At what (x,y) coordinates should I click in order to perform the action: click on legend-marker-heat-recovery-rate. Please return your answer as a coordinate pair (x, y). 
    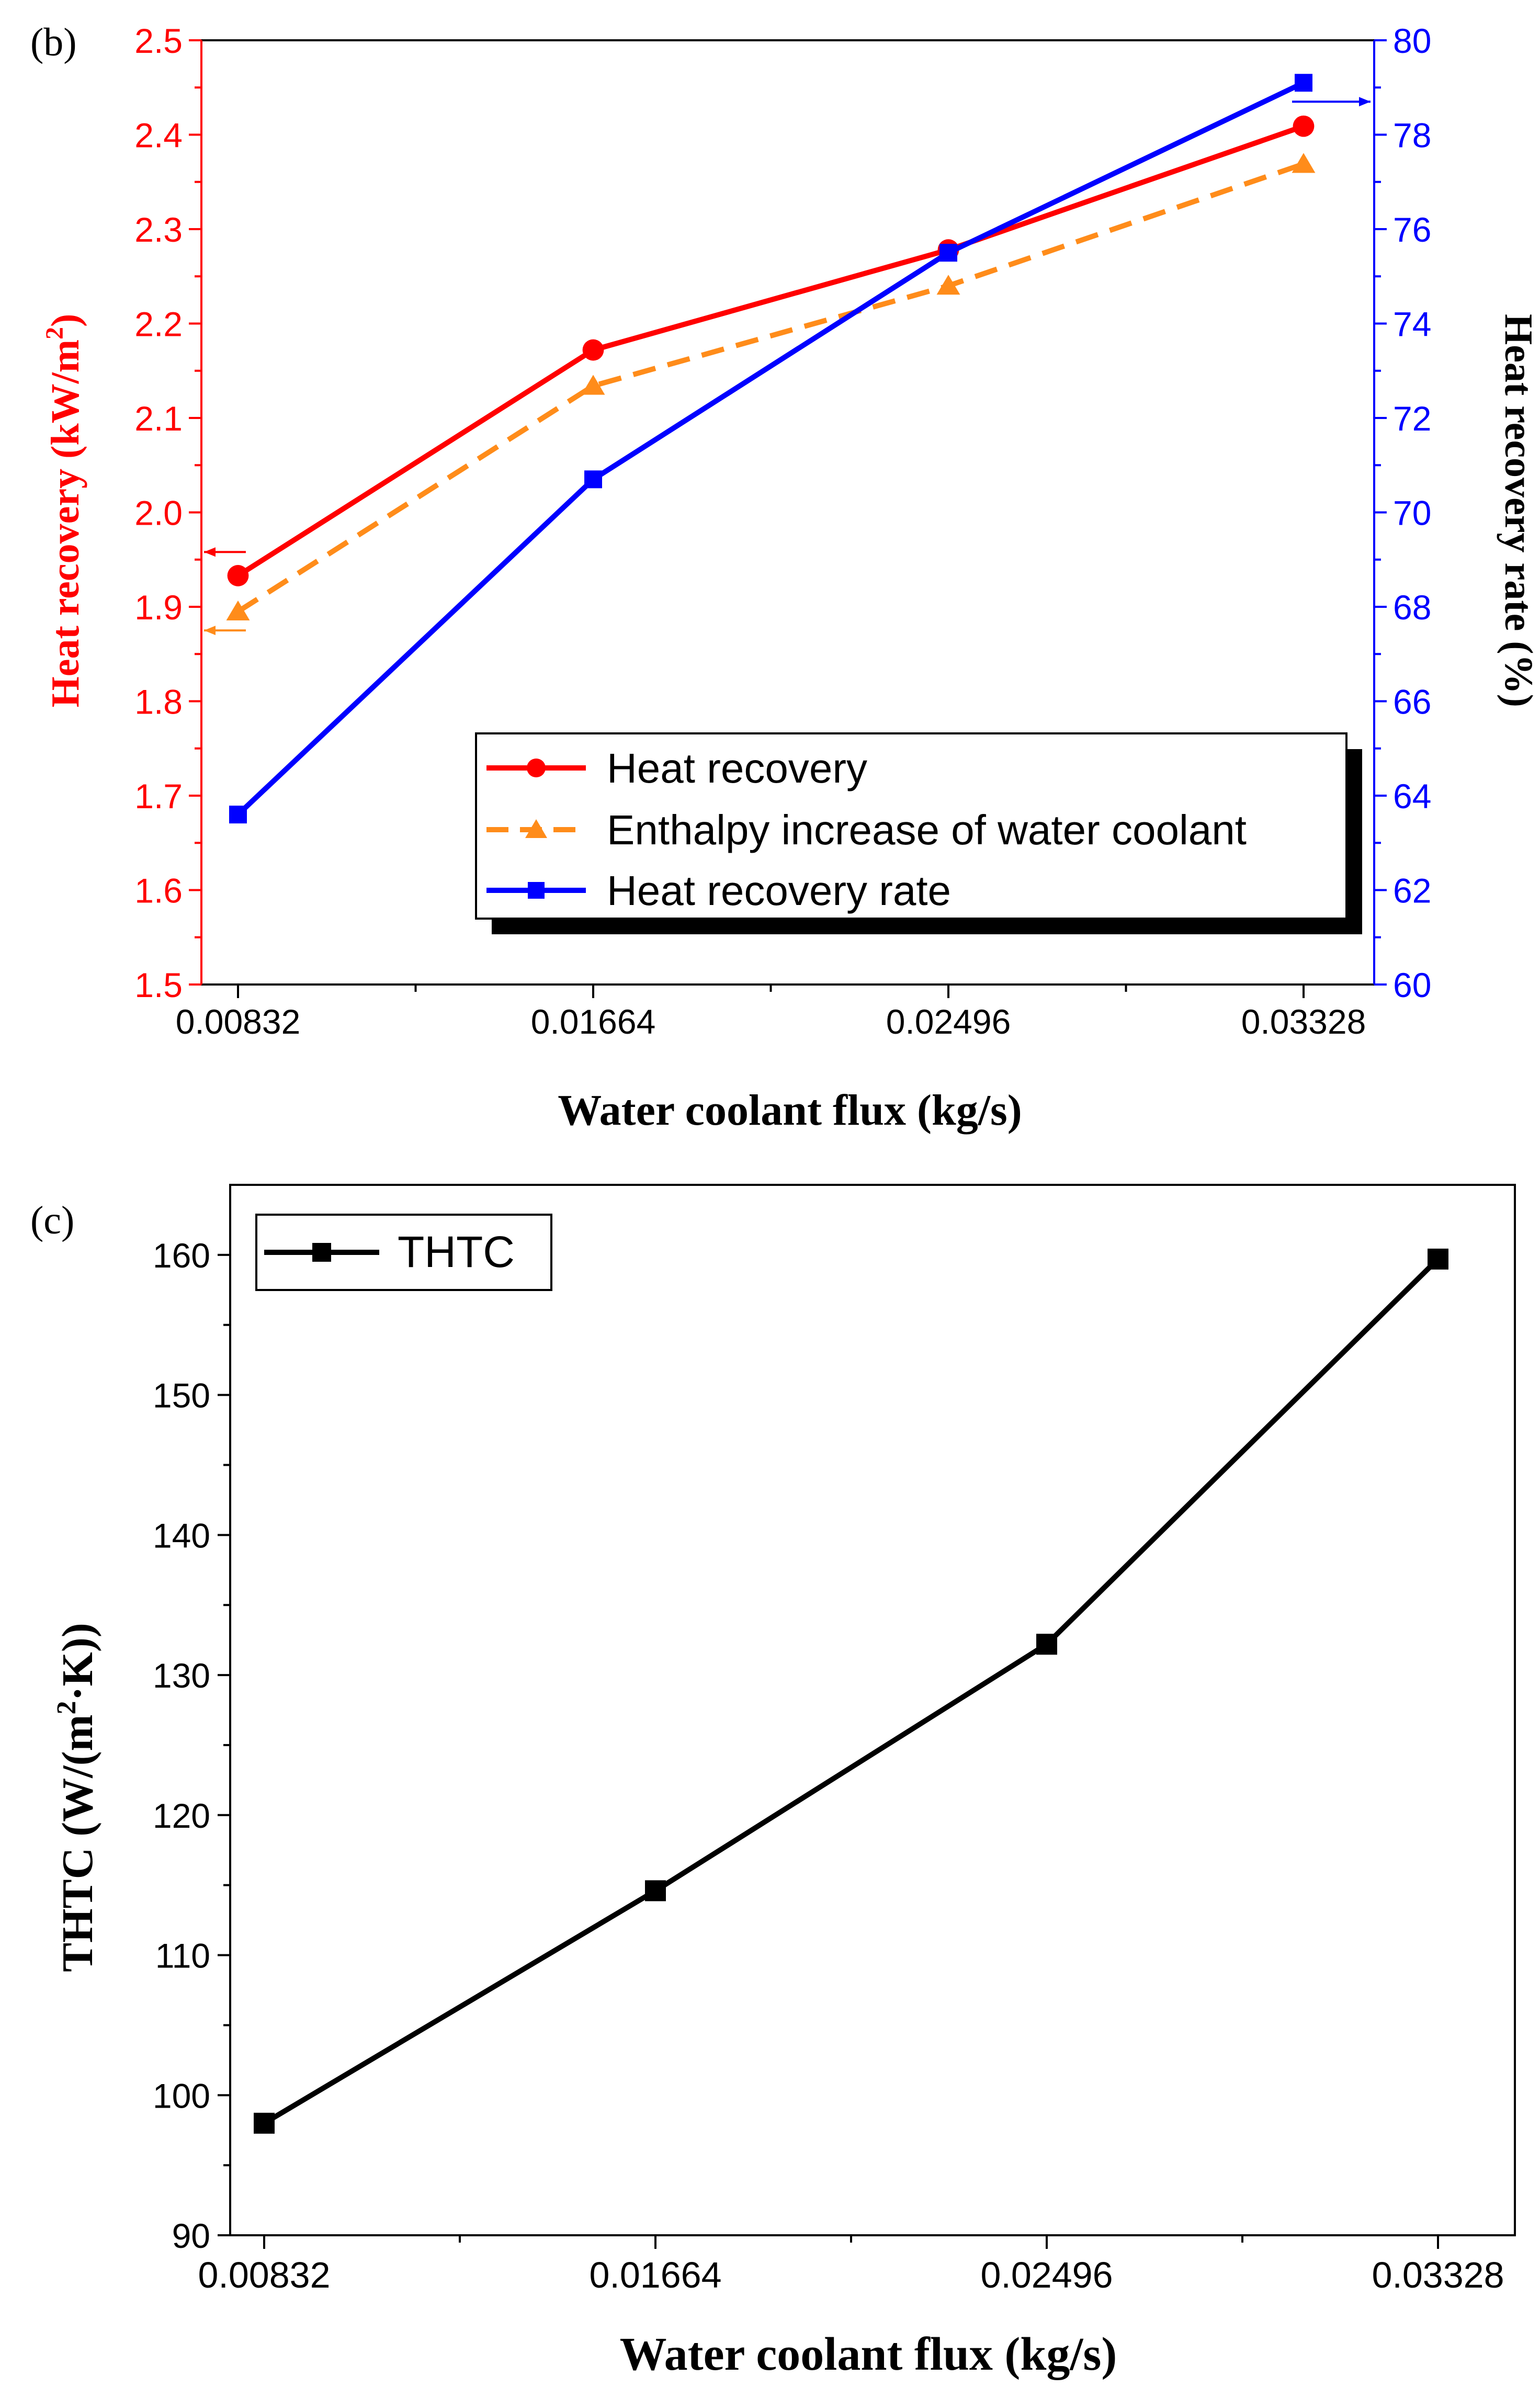
    Looking at the image, I should click on (536, 890).